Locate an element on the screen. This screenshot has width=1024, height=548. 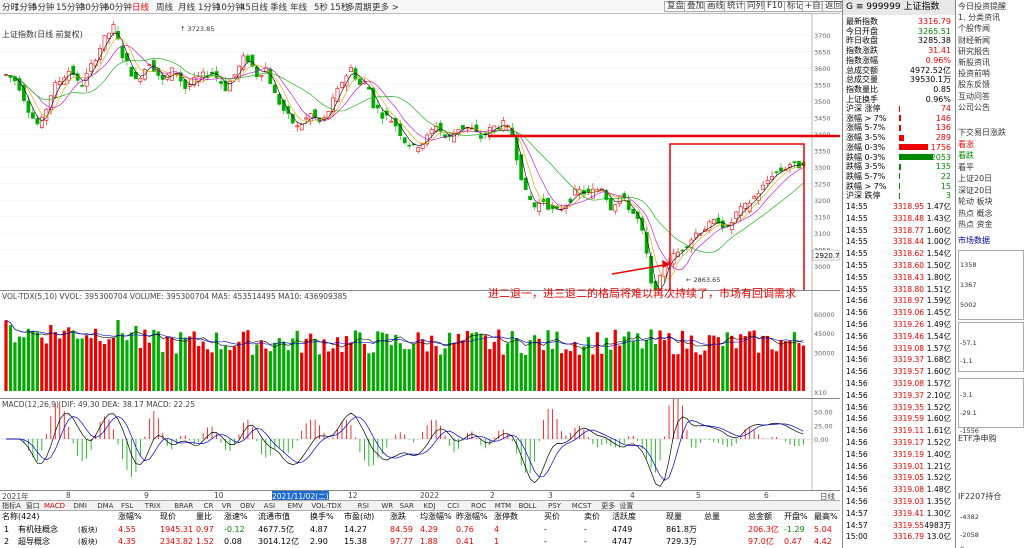
sidebar-section: 上证20日 is located at coordinates (975, 178).